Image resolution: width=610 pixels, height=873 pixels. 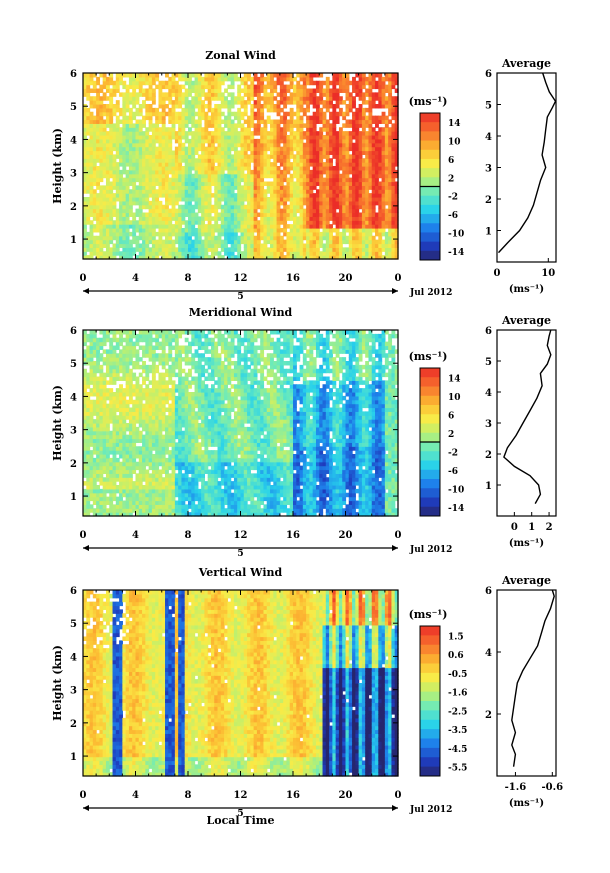 I want to click on panel-title: Meridional Wind, so click(x=241, y=312).